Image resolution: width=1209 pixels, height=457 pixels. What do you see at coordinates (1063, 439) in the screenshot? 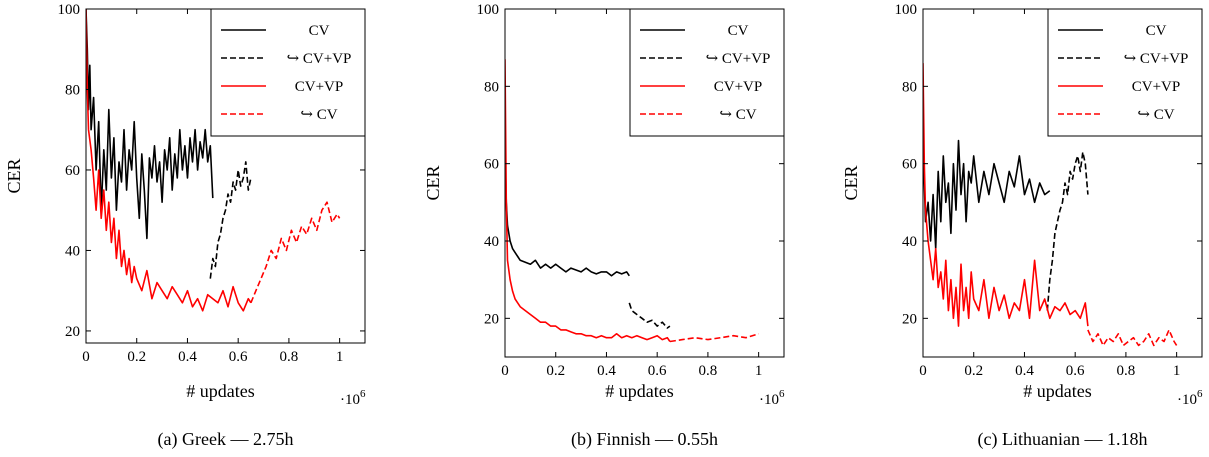
I see `chart-caption: (c) Lithuanian — 1.18h` at bounding box center [1063, 439].